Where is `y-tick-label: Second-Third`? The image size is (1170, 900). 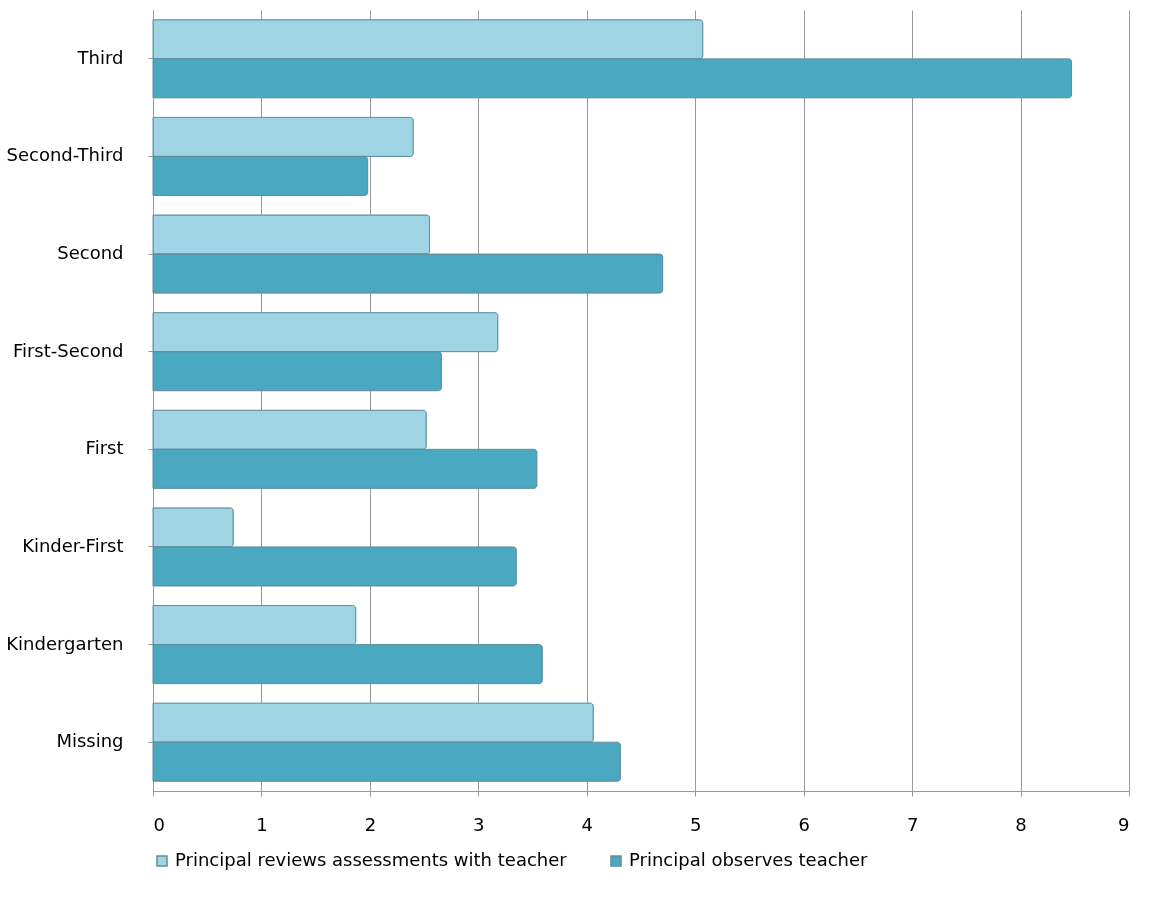
y-tick-label: Second-Third is located at coordinates (65, 155).